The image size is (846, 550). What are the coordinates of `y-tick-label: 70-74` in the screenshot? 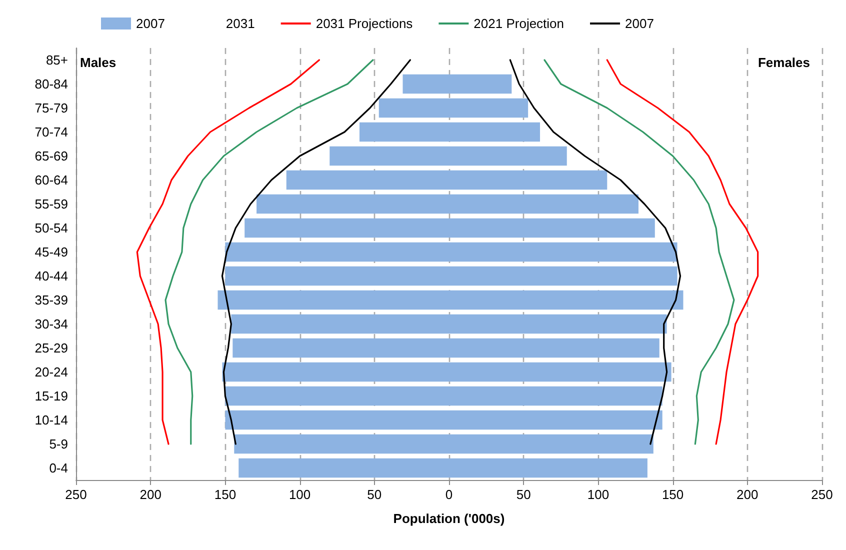 It's located at (51, 132).